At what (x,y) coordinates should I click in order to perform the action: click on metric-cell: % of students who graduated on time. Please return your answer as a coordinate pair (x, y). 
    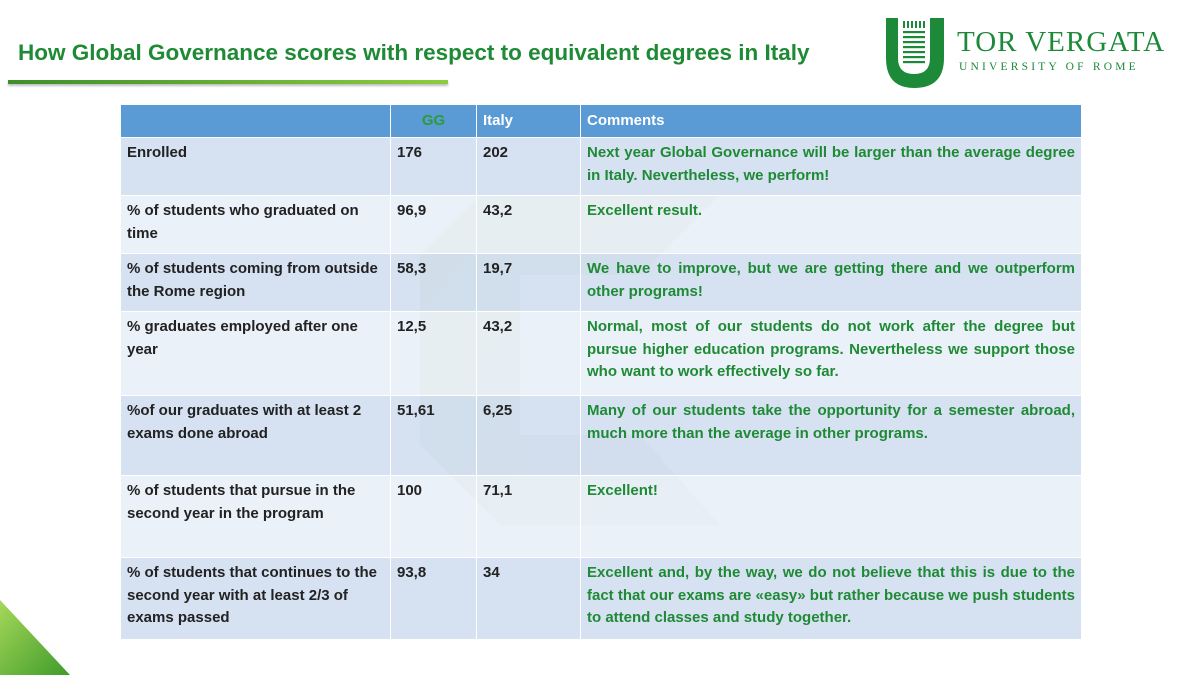
    Looking at the image, I should click on (255, 224).